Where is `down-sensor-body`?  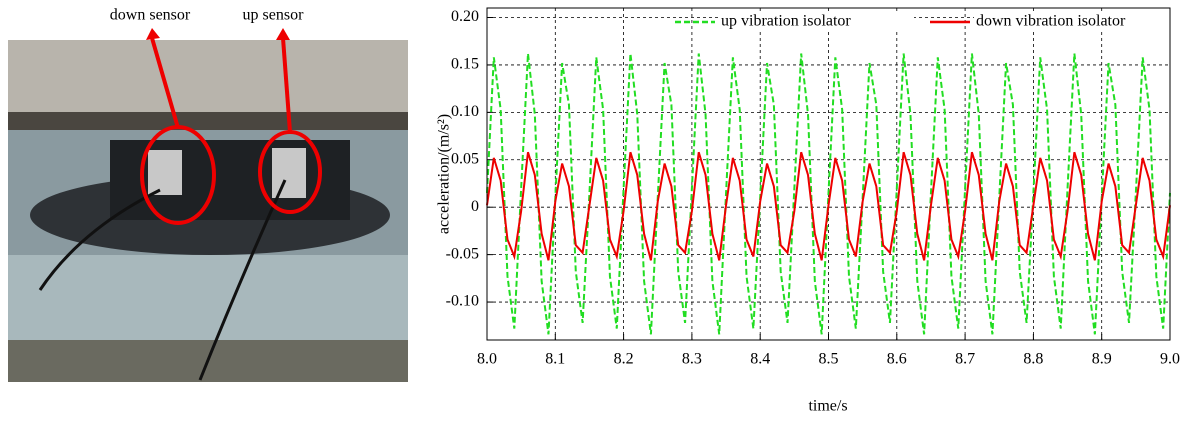
down-sensor-body is located at coordinates (165, 172).